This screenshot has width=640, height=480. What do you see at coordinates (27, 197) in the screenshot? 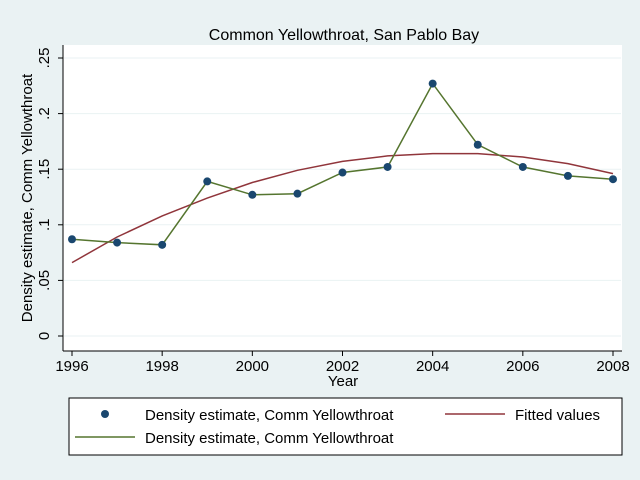
I see `y-axis-title: Density estimate, Comm Yellowthroat` at bounding box center [27, 197].